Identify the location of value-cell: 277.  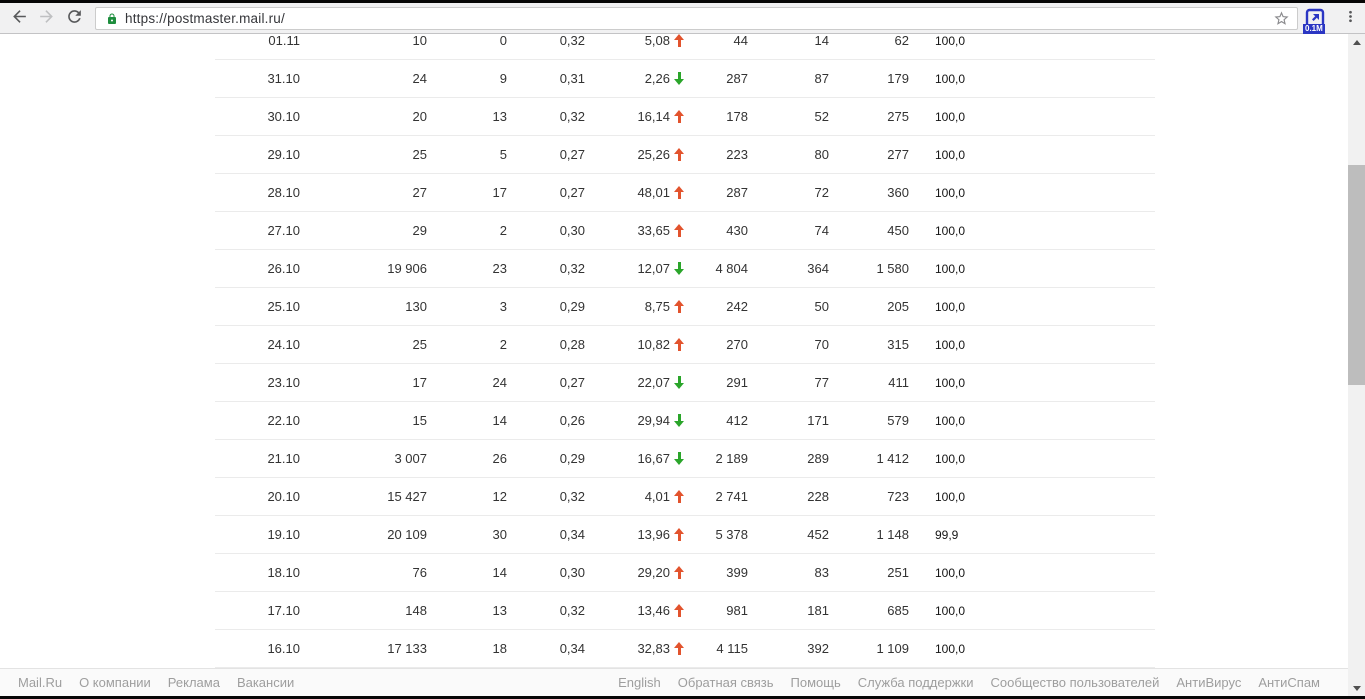
(898, 154).